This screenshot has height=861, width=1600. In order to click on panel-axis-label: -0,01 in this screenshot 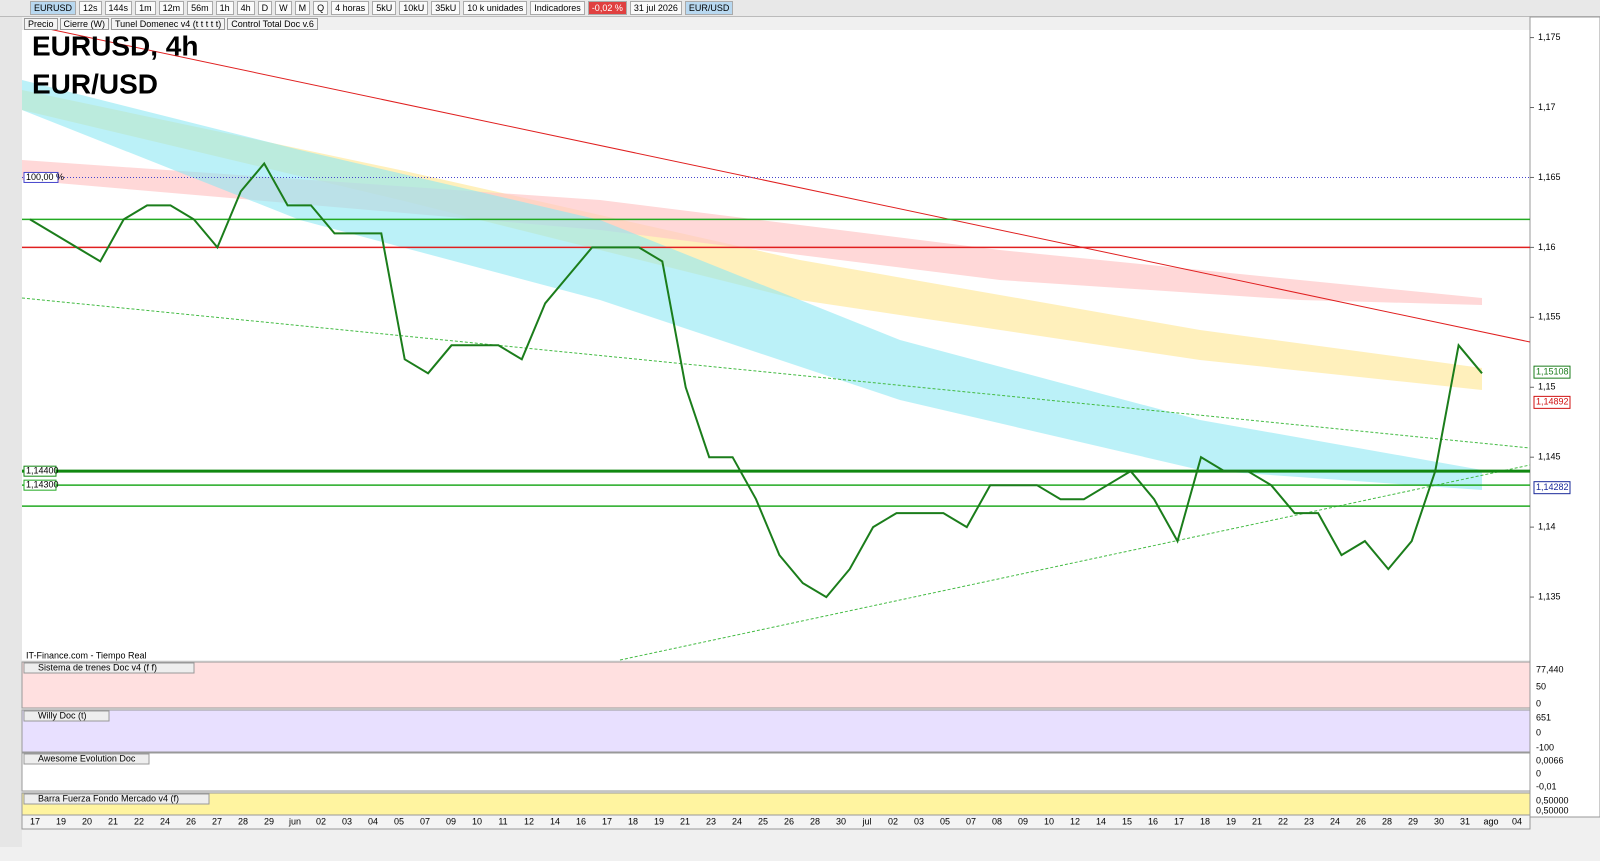, I will do `click(1546, 786)`.